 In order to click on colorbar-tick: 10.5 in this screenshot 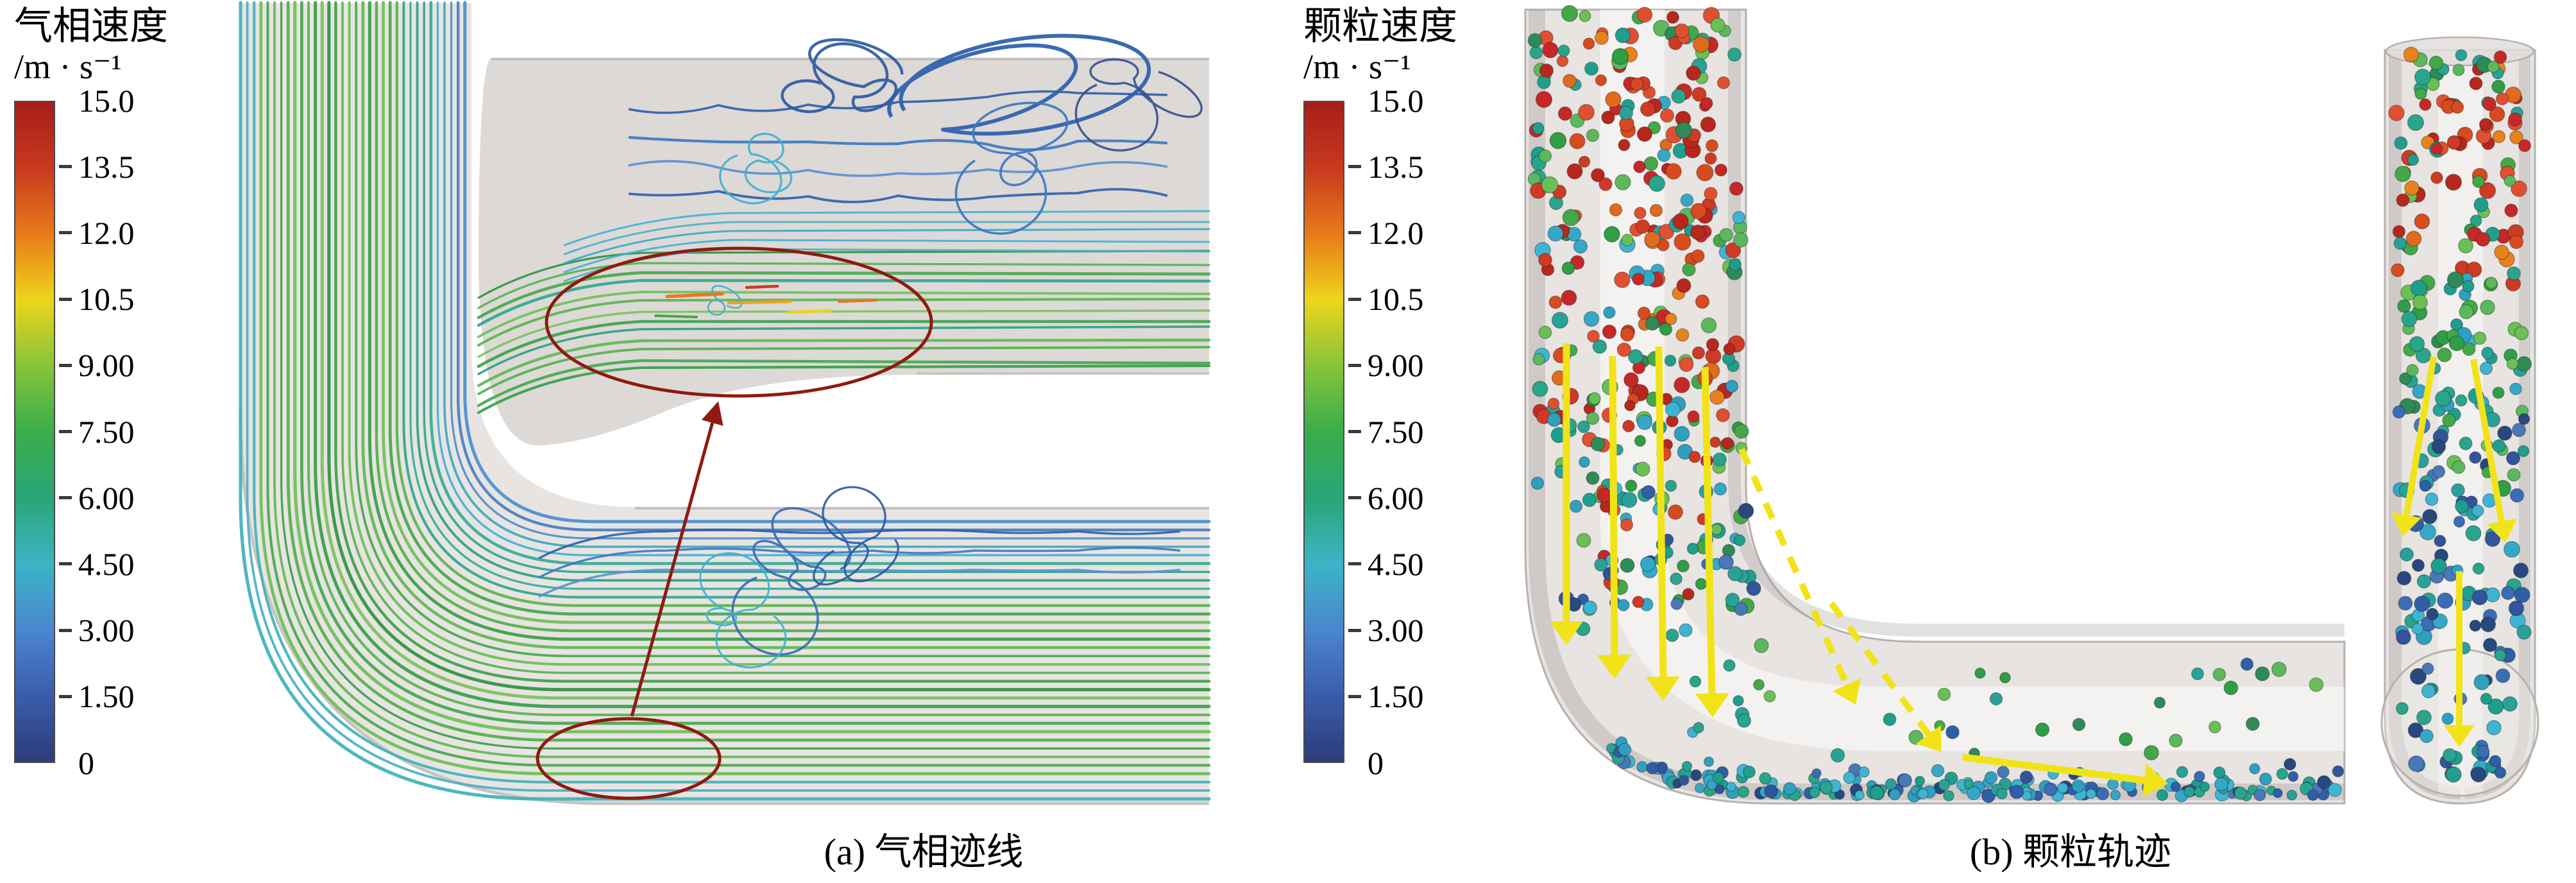, I will do `click(95, 299)`.